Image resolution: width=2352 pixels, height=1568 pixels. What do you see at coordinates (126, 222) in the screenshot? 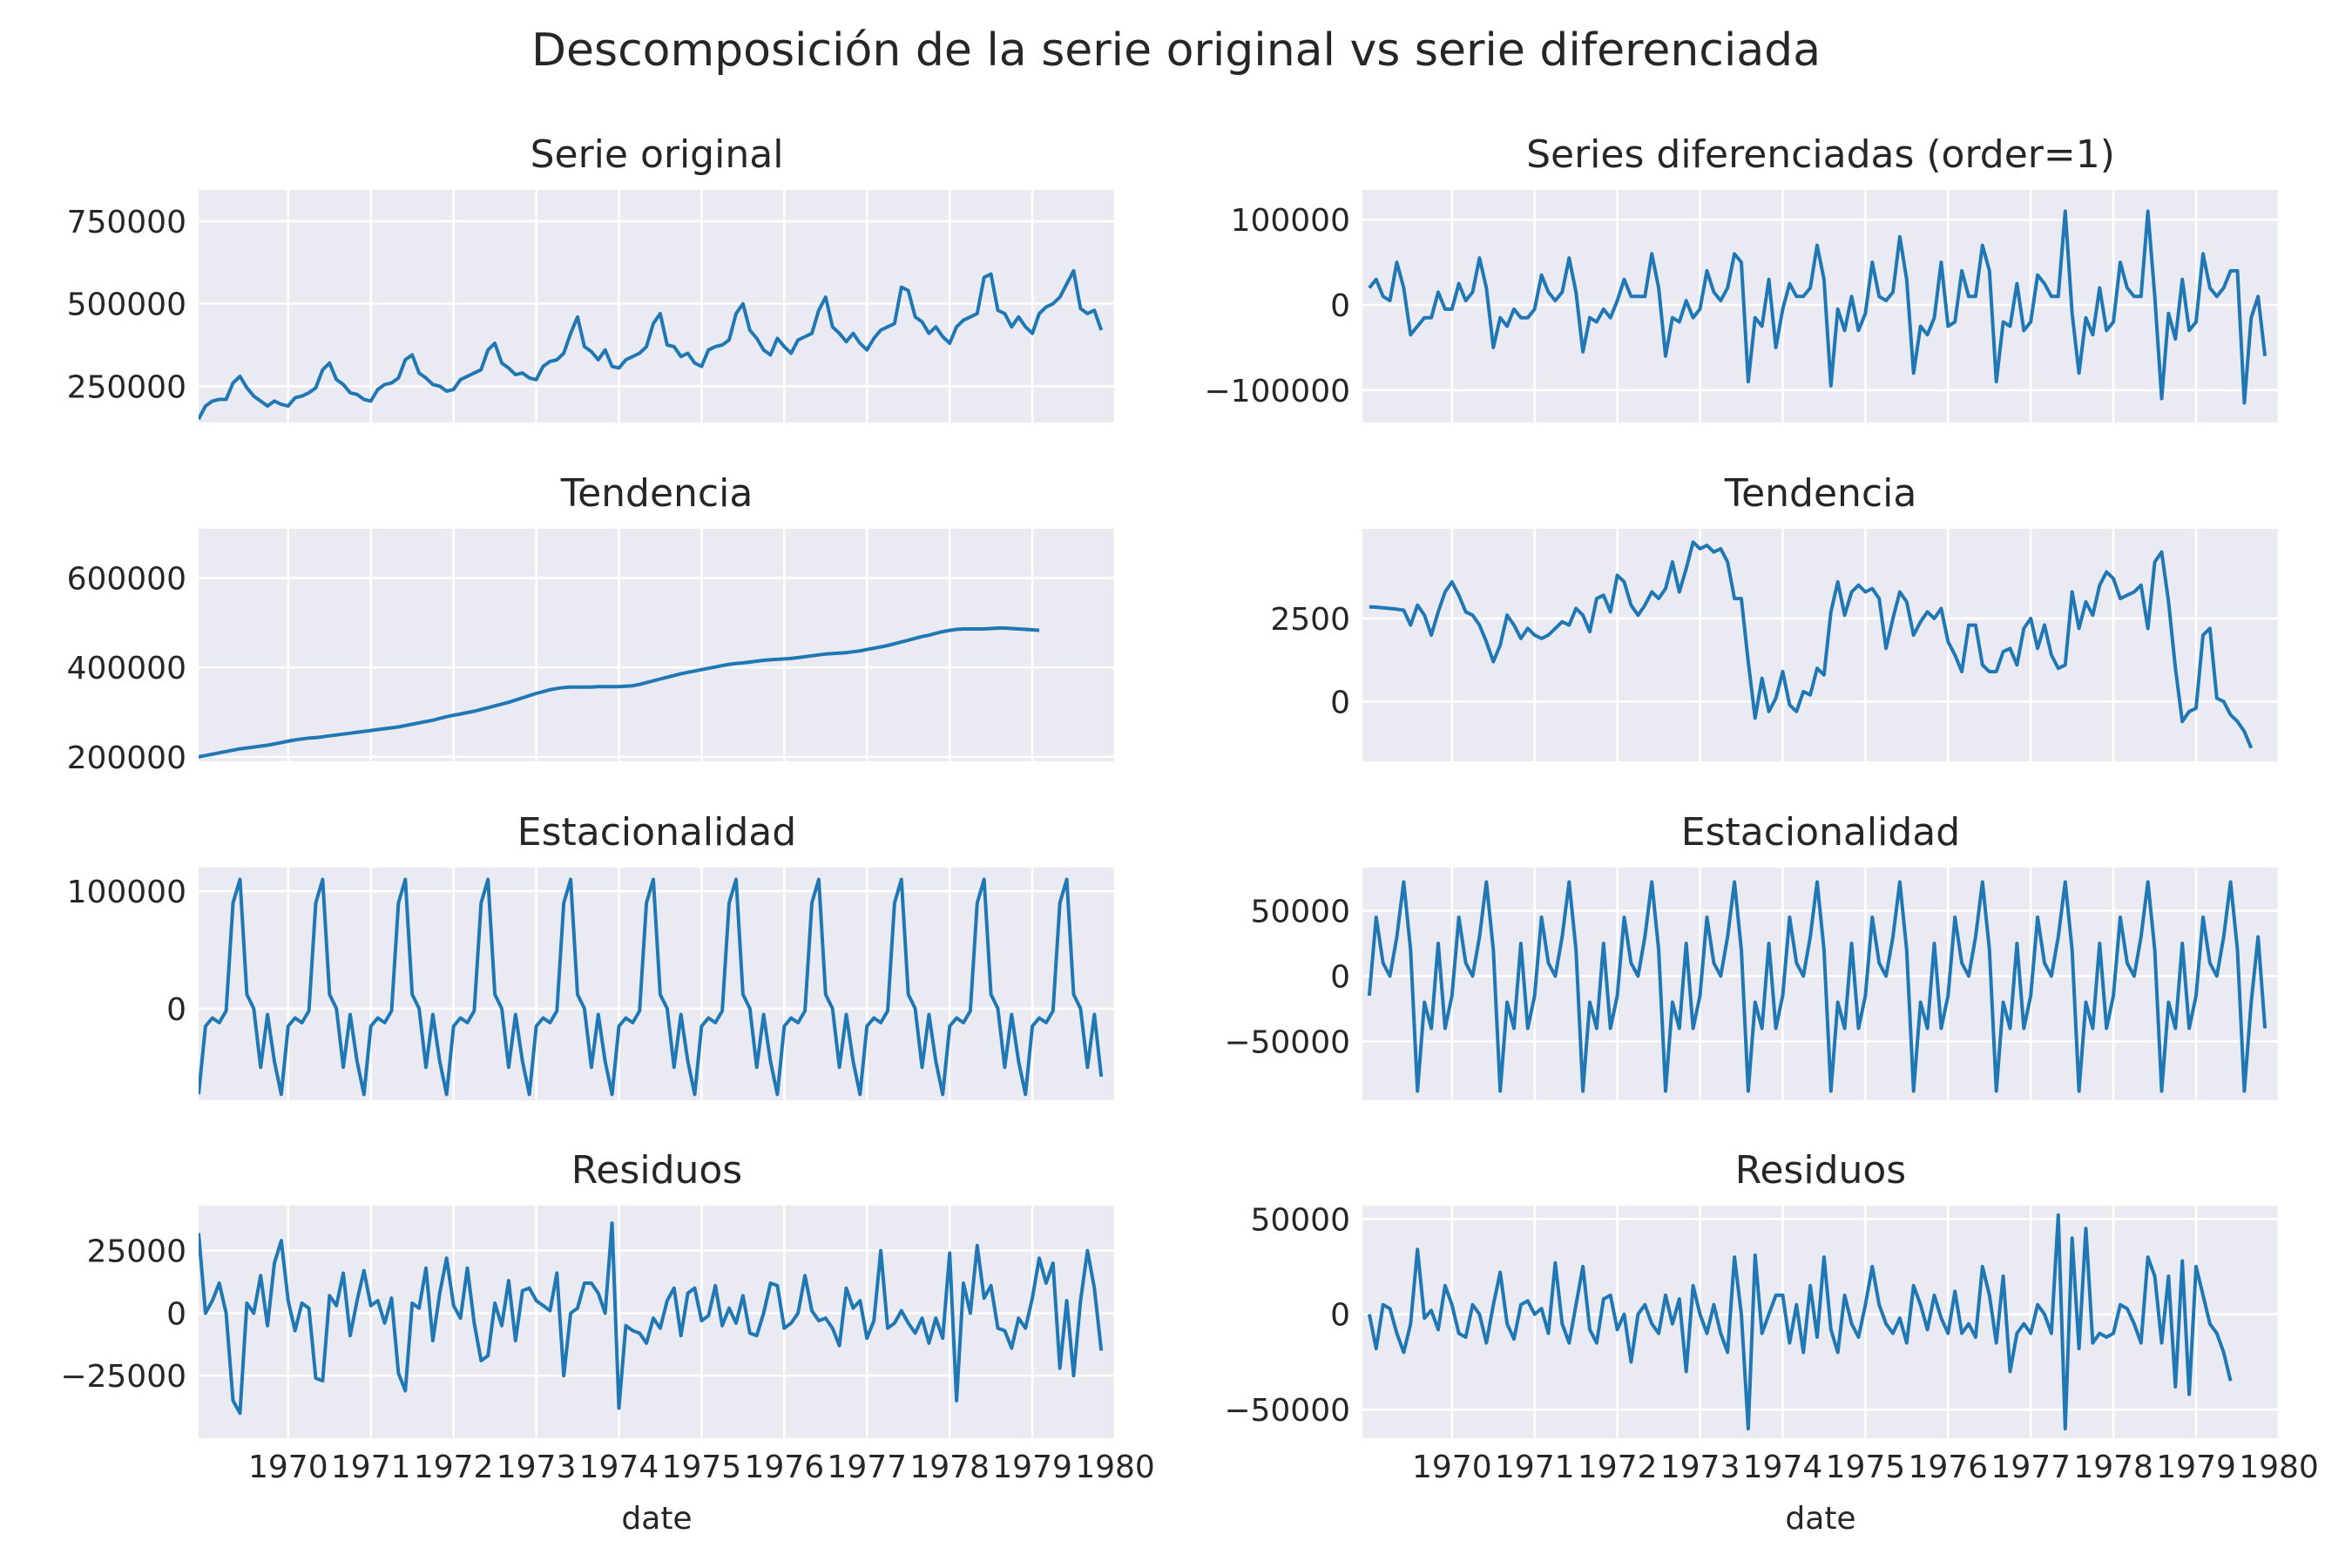
I see `y-tick-label: 750000` at bounding box center [126, 222].